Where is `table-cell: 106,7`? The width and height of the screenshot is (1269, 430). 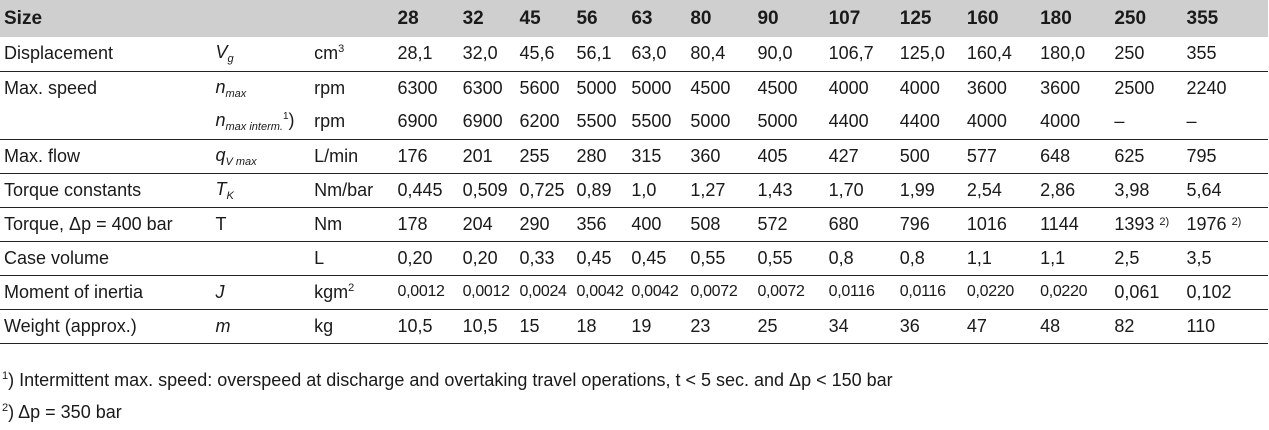 table-cell: 106,7 is located at coordinates (851, 53).